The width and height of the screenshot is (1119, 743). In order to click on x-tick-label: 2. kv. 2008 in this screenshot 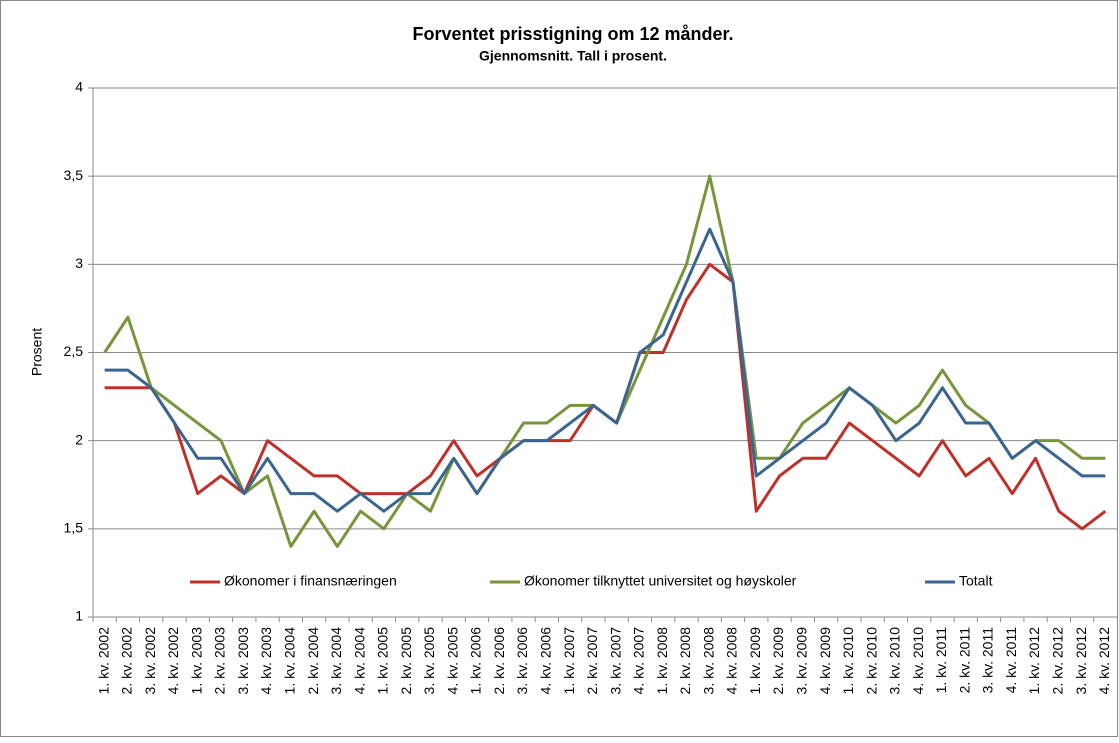, I will do `click(685, 661)`.